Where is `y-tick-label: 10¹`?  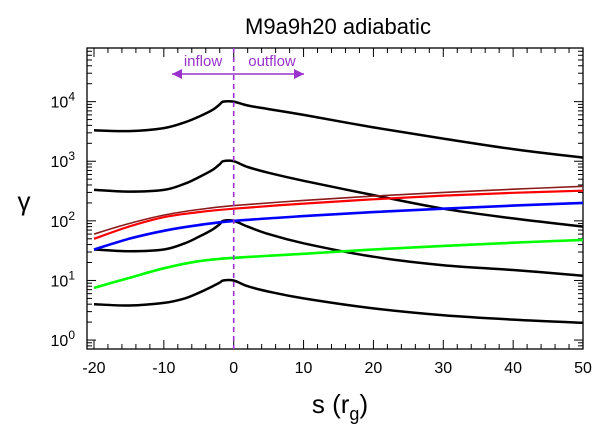
y-tick-label: 10¹ is located at coordinates (63, 279).